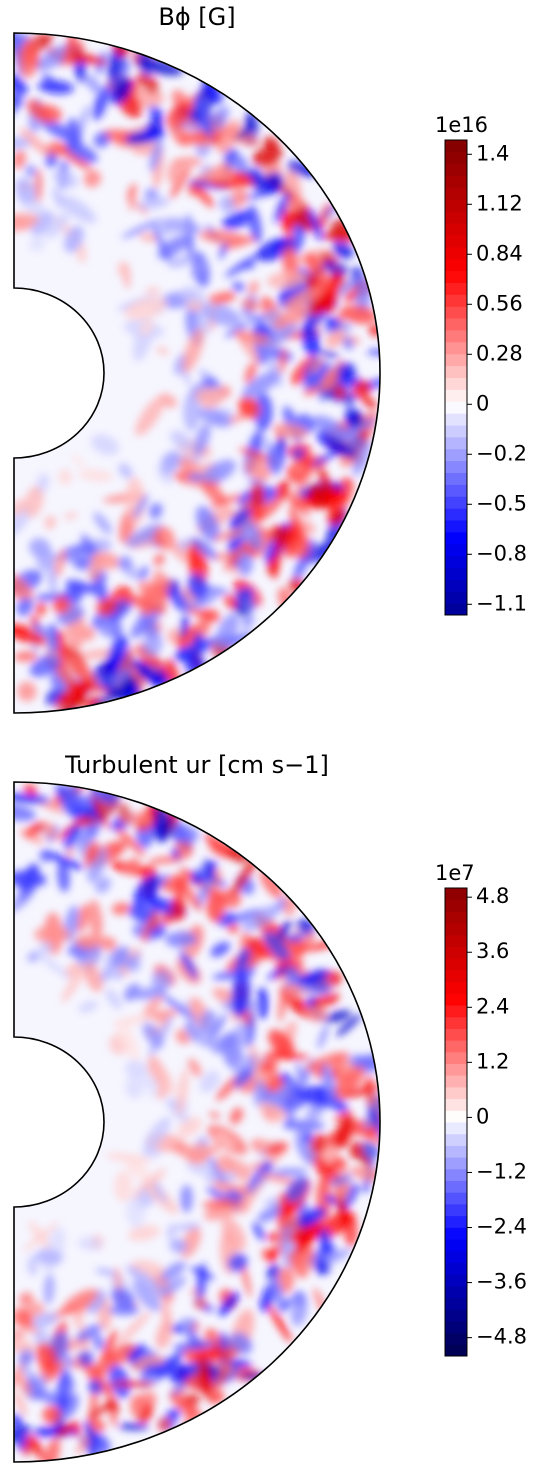 This screenshot has height=1467, width=554. Describe the element at coordinates (492, 896) in the screenshot. I see `colorbar-tick-label: 4.8` at that location.